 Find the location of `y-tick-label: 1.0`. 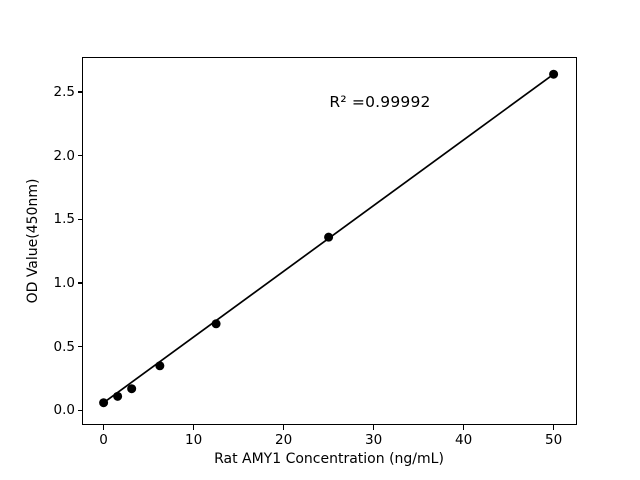

y-tick-label: 1.0 is located at coordinates (64, 283).